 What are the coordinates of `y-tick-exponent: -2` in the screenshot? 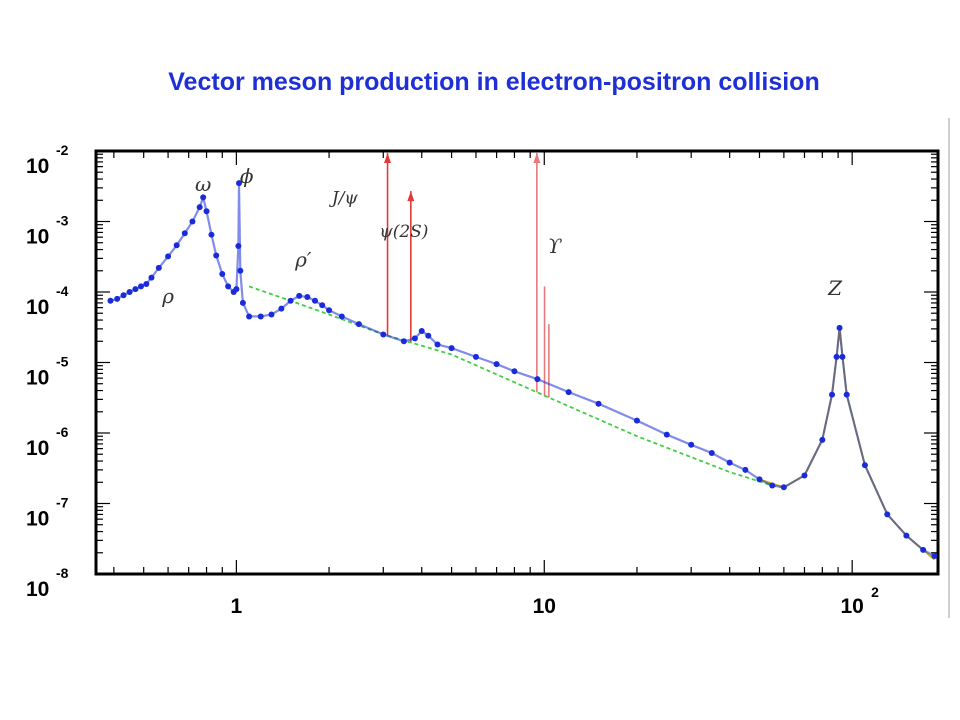 It's located at (62, 150).